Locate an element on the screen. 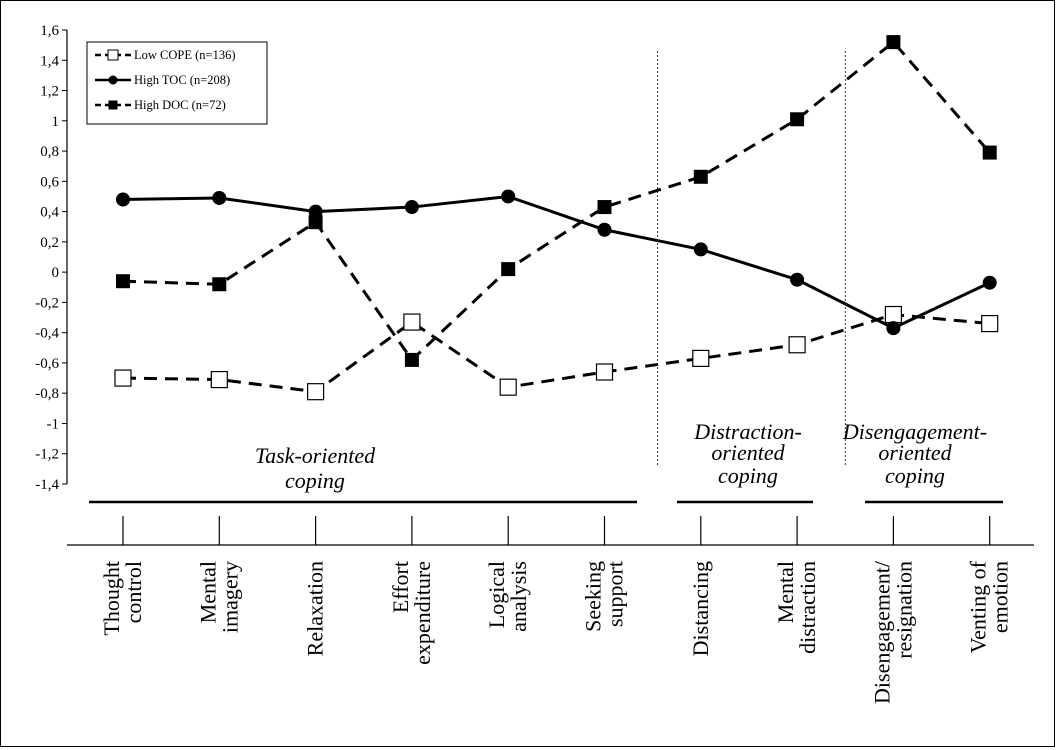 Image resolution: width=1057 pixels, height=750 pixels. y-tick-label: -1 is located at coordinates (53, 424).